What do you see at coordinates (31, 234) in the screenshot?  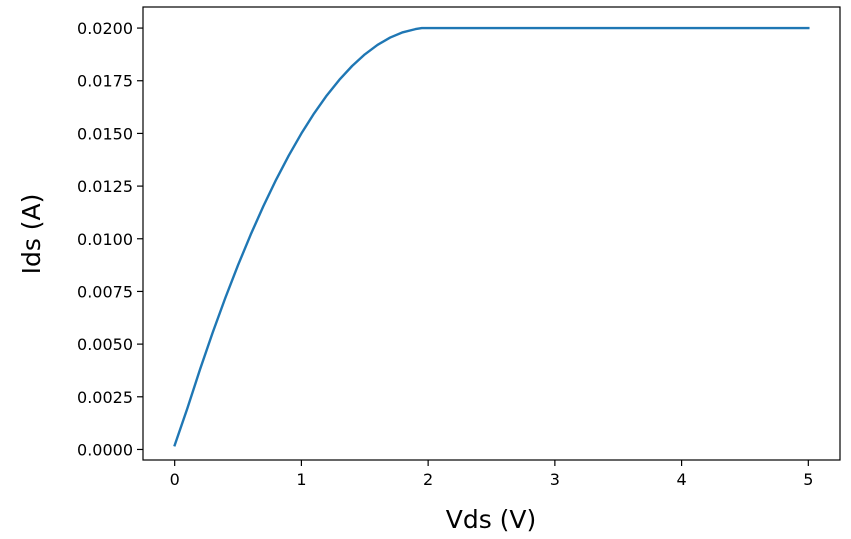 I see `y-axis-label: Ids (A)` at bounding box center [31, 234].